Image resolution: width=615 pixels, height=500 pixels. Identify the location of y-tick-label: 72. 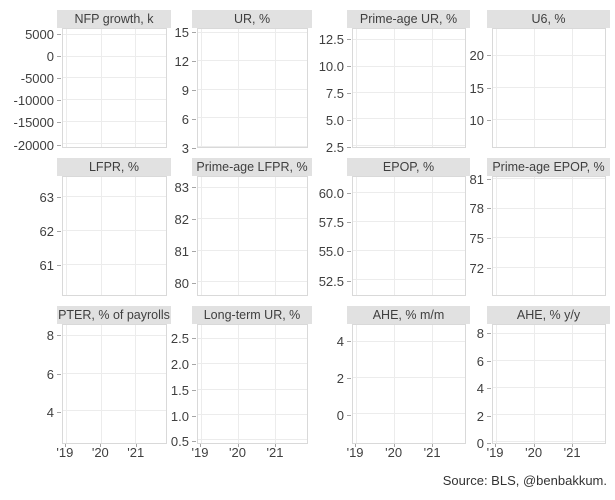
(476, 269).